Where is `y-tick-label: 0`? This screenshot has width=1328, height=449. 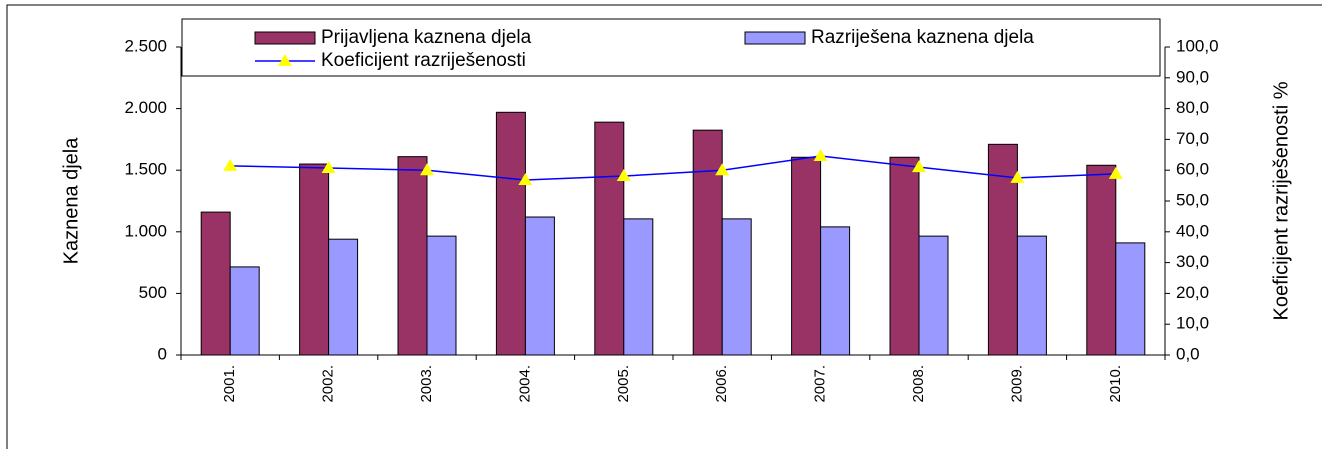 y-tick-label: 0 is located at coordinates (162, 353).